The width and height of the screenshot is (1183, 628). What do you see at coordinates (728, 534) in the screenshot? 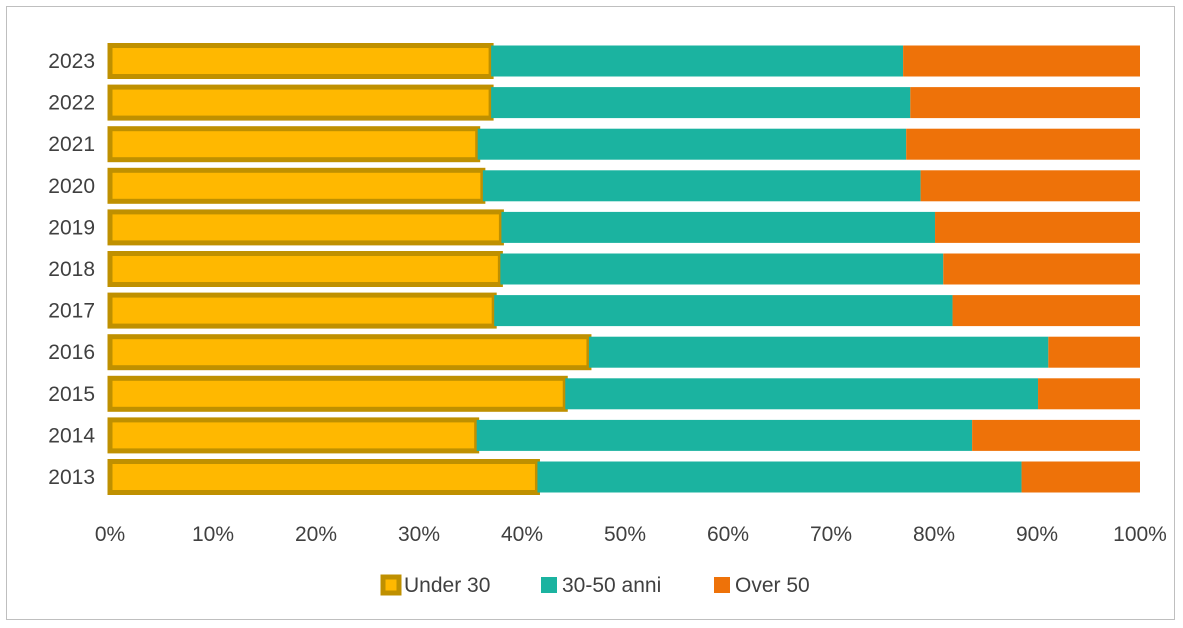
I see `x-tick-label-60: 60%` at bounding box center [728, 534].